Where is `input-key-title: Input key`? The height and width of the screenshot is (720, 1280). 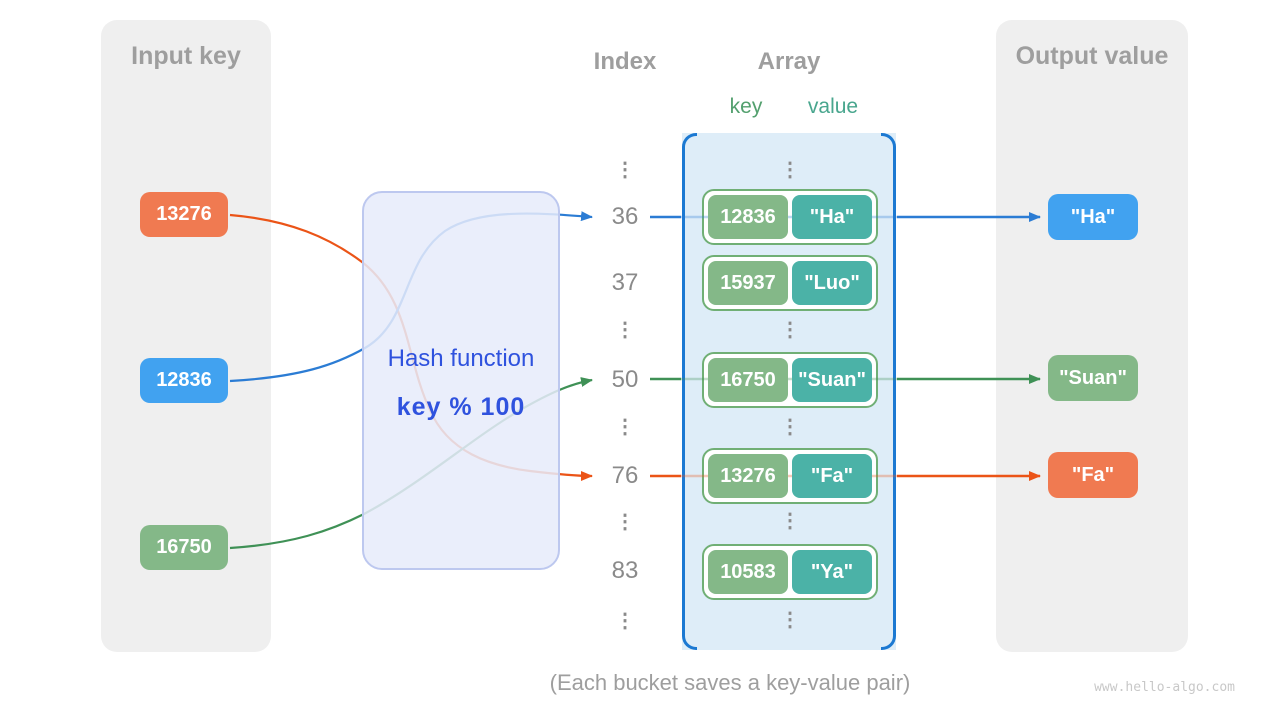
input-key-title: Input key is located at coordinates (186, 56).